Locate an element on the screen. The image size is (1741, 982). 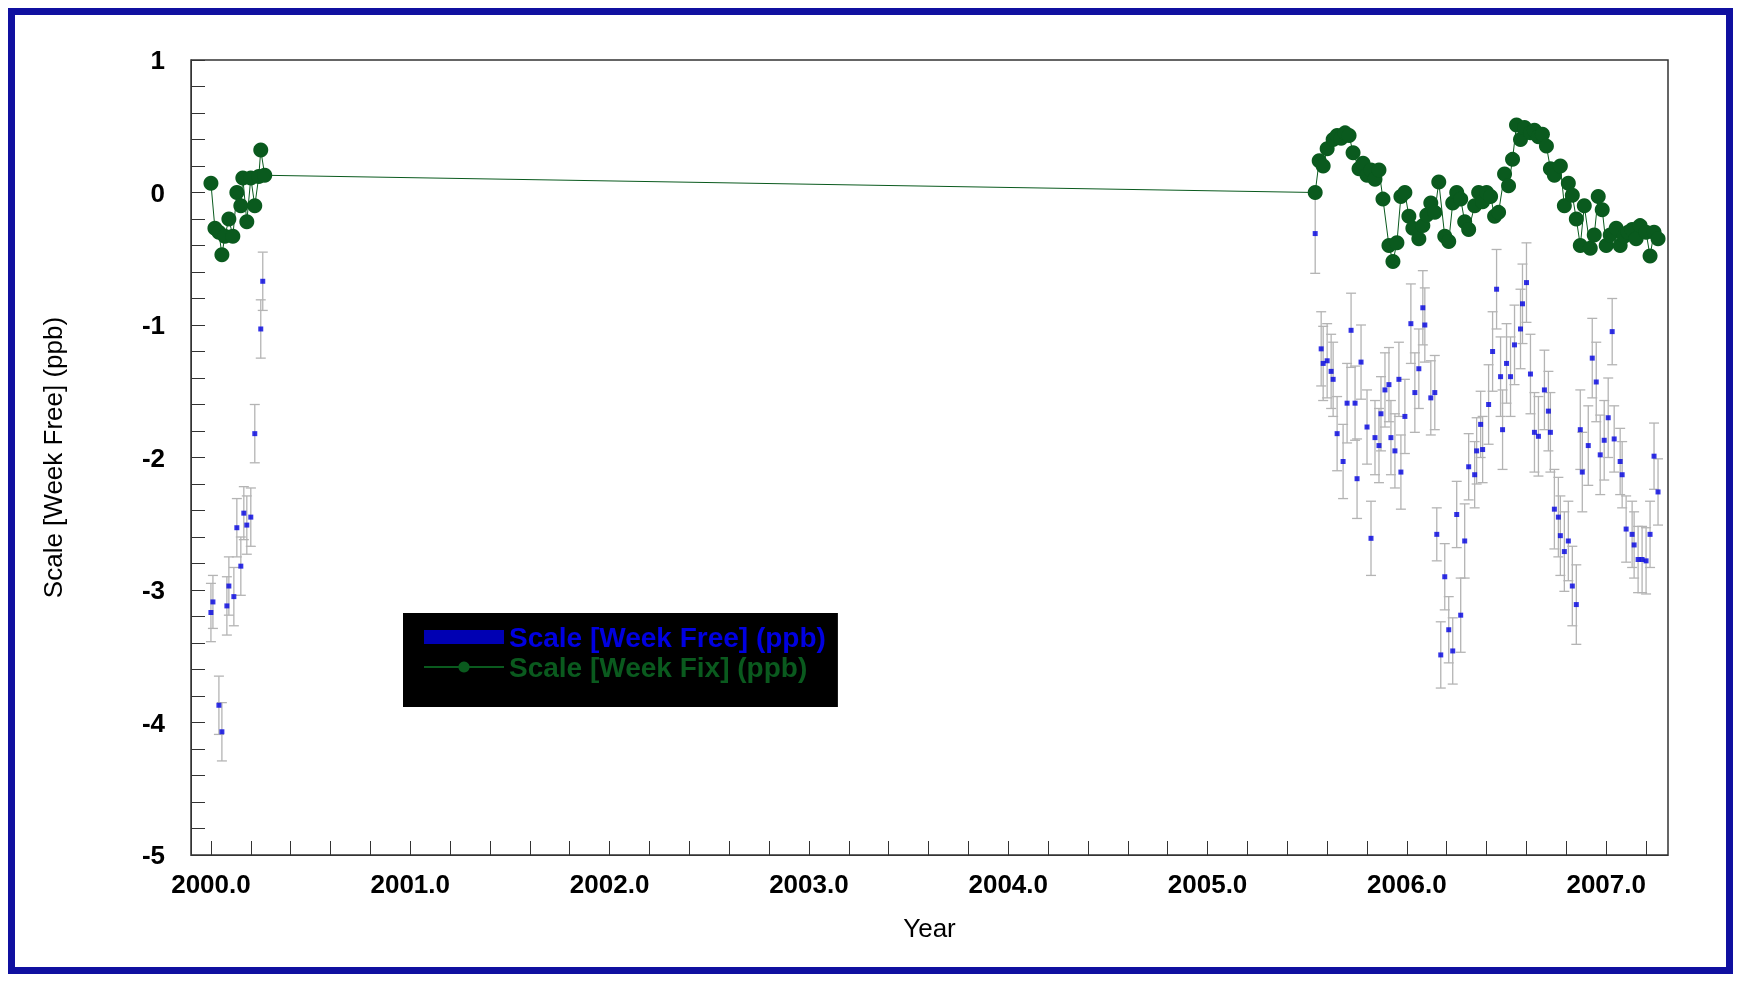
legend-label: Scale [Week Free] (ppb) is located at coordinates (667, 637).